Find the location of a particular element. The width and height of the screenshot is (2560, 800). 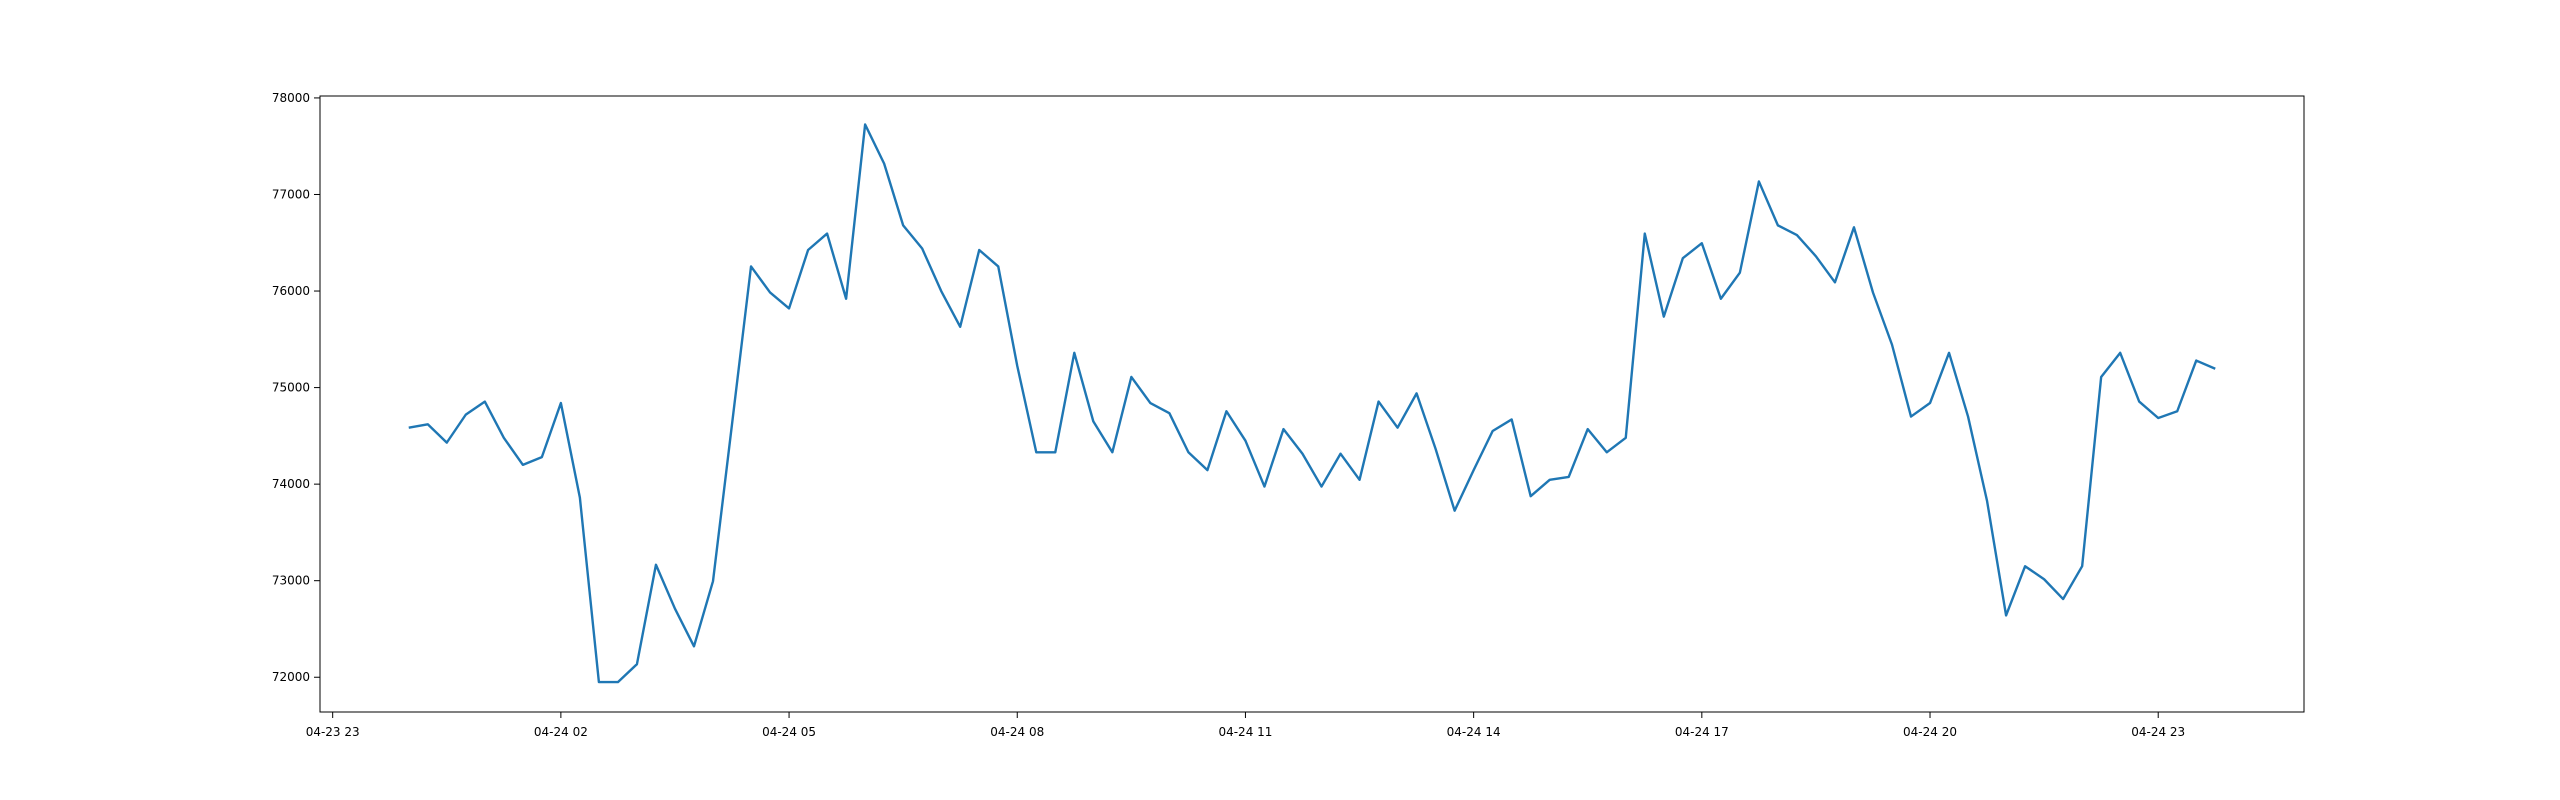

y-tick-label: 76000 is located at coordinates (291, 291).